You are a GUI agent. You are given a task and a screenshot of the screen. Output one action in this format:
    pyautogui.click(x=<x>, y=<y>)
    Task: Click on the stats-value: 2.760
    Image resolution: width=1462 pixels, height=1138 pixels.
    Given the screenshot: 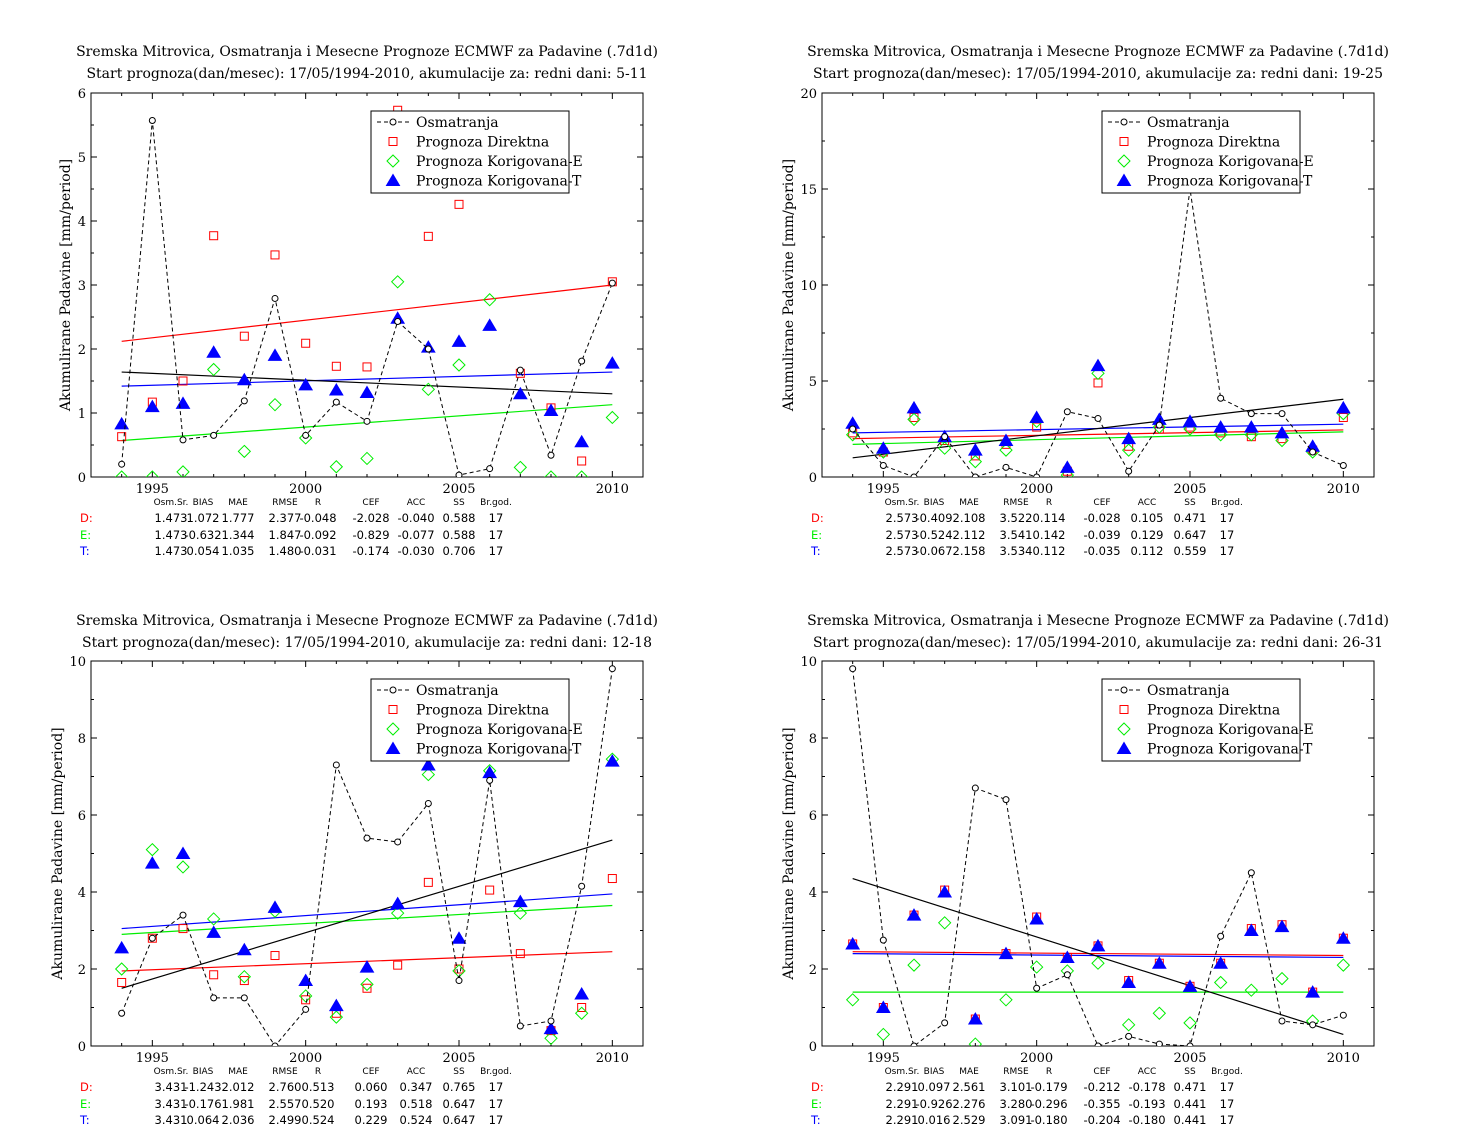 What is the action you would take?
    pyautogui.click(x=285, y=1087)
    